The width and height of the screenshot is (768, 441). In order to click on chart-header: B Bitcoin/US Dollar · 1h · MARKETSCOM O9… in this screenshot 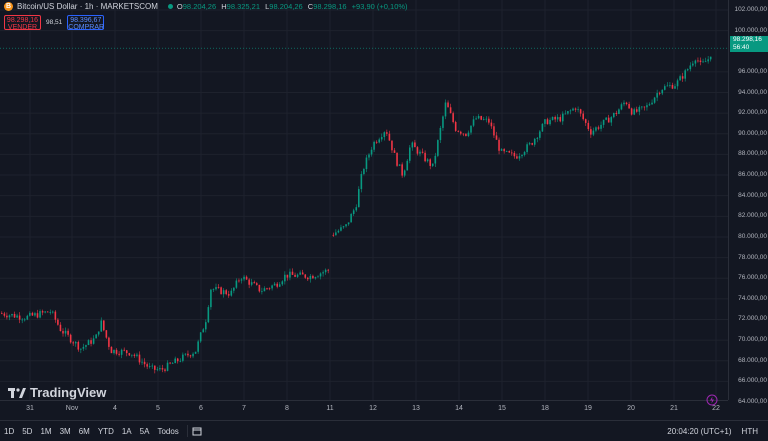, I will do `click(207, 6)`.